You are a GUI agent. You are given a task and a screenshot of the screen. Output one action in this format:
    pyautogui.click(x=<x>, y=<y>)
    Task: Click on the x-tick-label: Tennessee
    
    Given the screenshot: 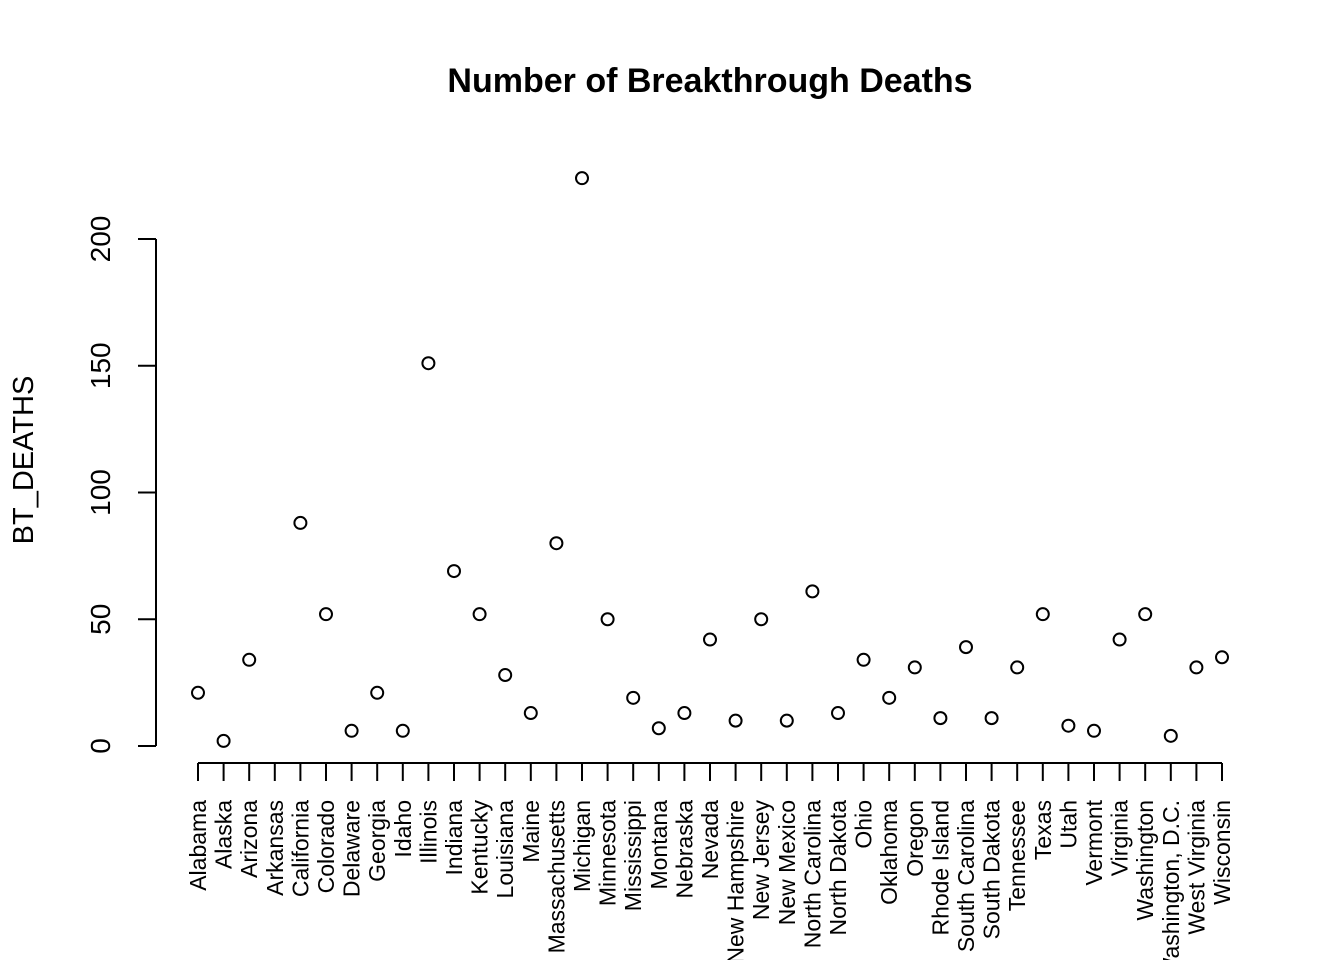 What is the action you would take?
    pyautogui.click(x=1017, y=855)
    